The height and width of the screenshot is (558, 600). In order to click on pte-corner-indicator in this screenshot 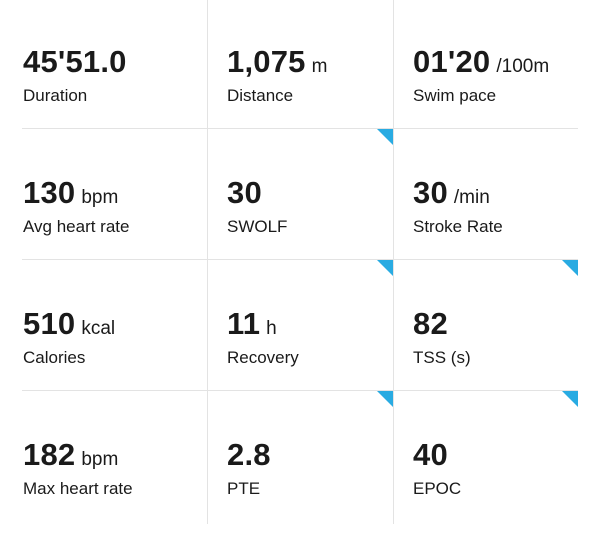, I will do `click(385, 399)`.